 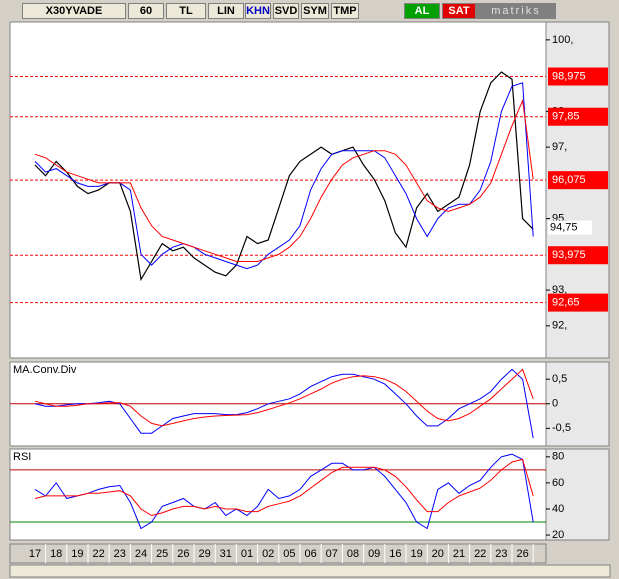 I want to click on scrollbar, so click(x=310, y=571).